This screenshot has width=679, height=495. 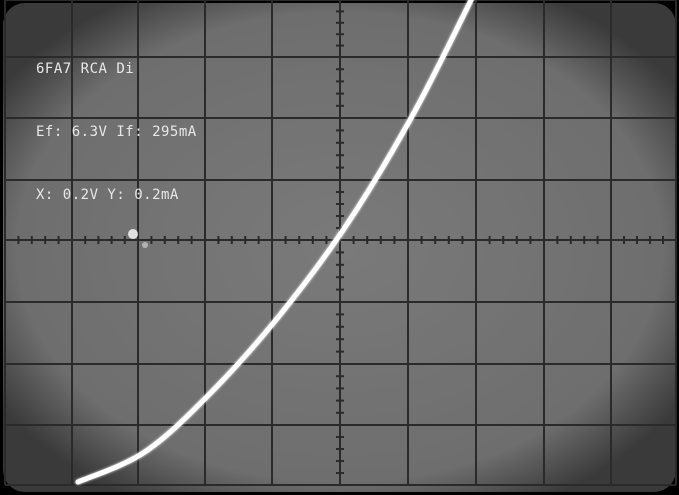 I want to click on tube-label: 6FA7 RCA Di, so click(x=85, y=69).